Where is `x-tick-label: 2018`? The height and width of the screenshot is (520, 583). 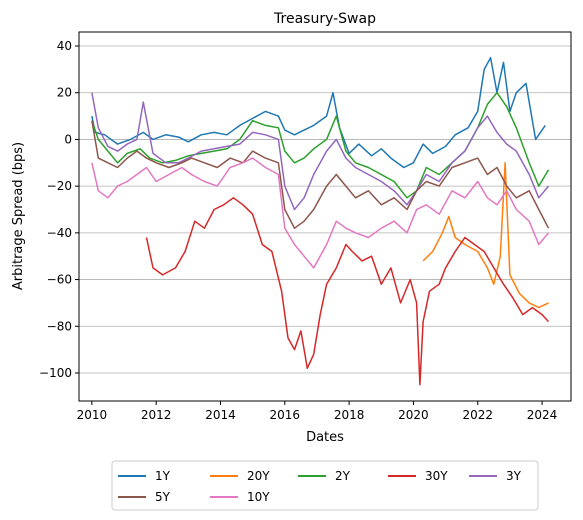
x-tick-label: 2018 is located at coordinates (349, 415).